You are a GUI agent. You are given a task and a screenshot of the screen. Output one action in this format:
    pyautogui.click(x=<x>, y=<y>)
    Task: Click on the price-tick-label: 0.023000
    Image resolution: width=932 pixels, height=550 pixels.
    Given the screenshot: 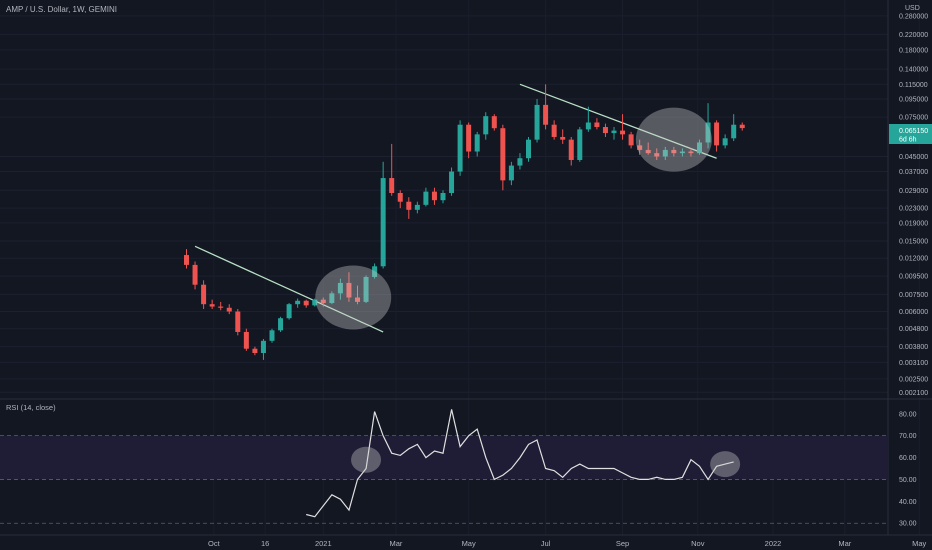 What is the action you would take?
    pyautogui.click(x=913, y=209)
    